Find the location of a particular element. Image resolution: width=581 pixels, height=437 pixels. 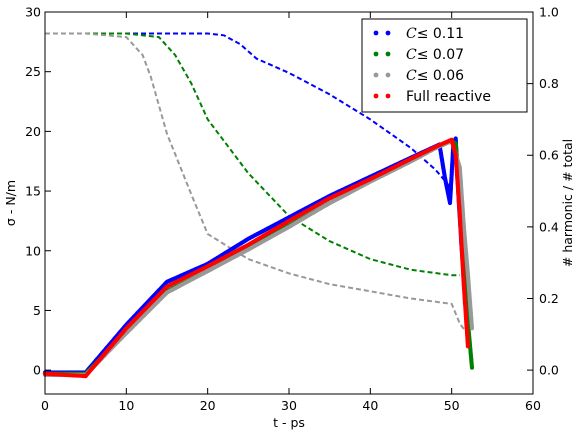

y2-tick-label: 0.6 is located at coordinates (549, 155).